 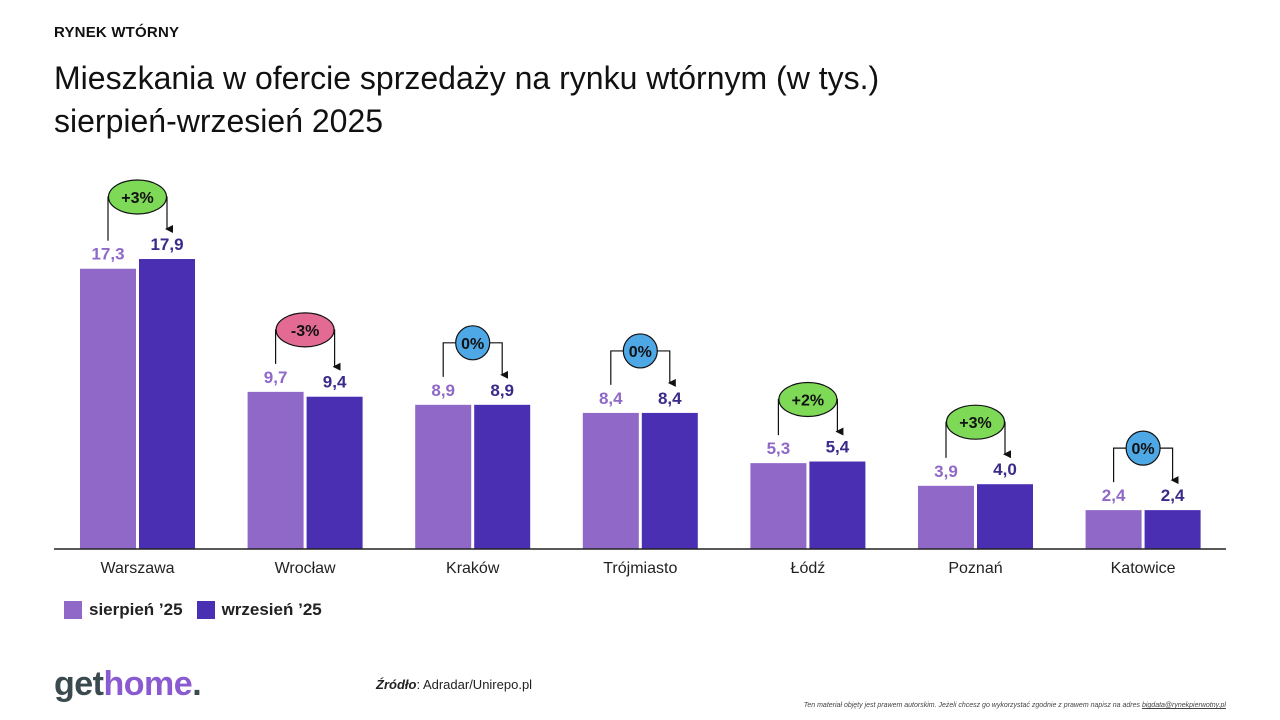 What do you see at coordinates (838, 447) in the screenshot?
I see `data-label-wrzesien-lodz: 5,4` at bounding box center [838, 447].